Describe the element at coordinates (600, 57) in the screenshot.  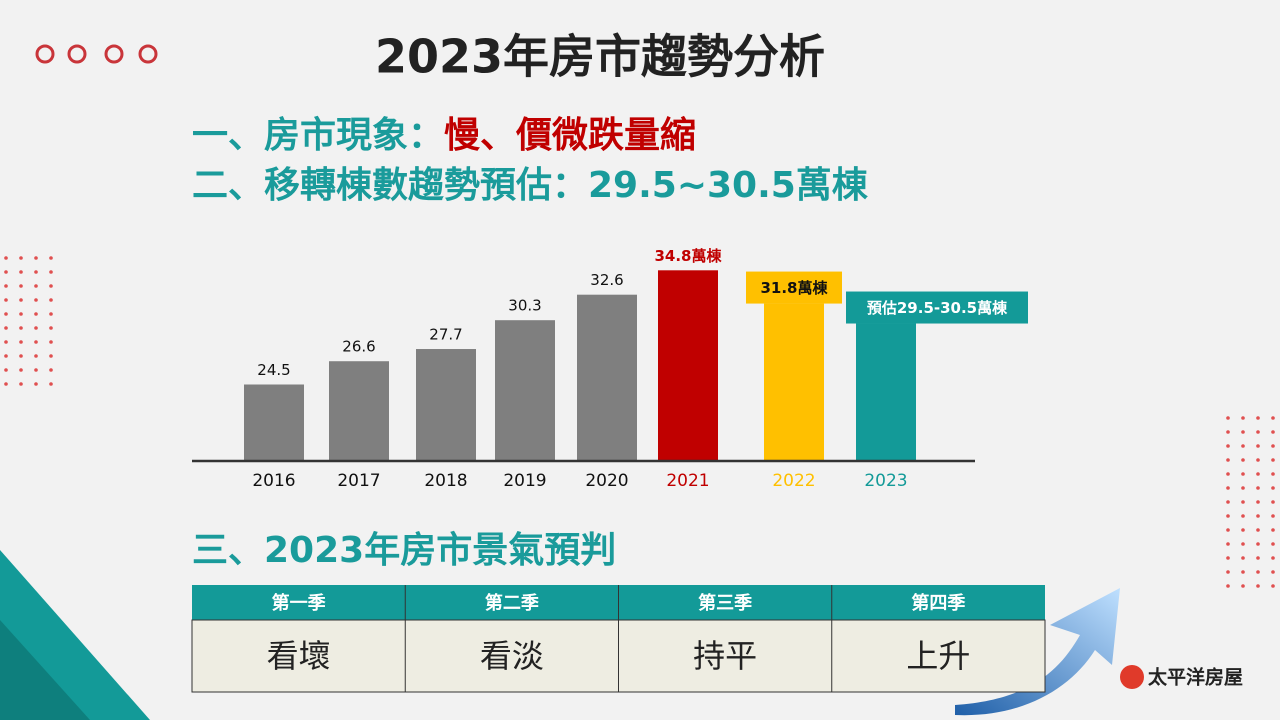
I see `title: 2023年房市趨勢分析` at that location.